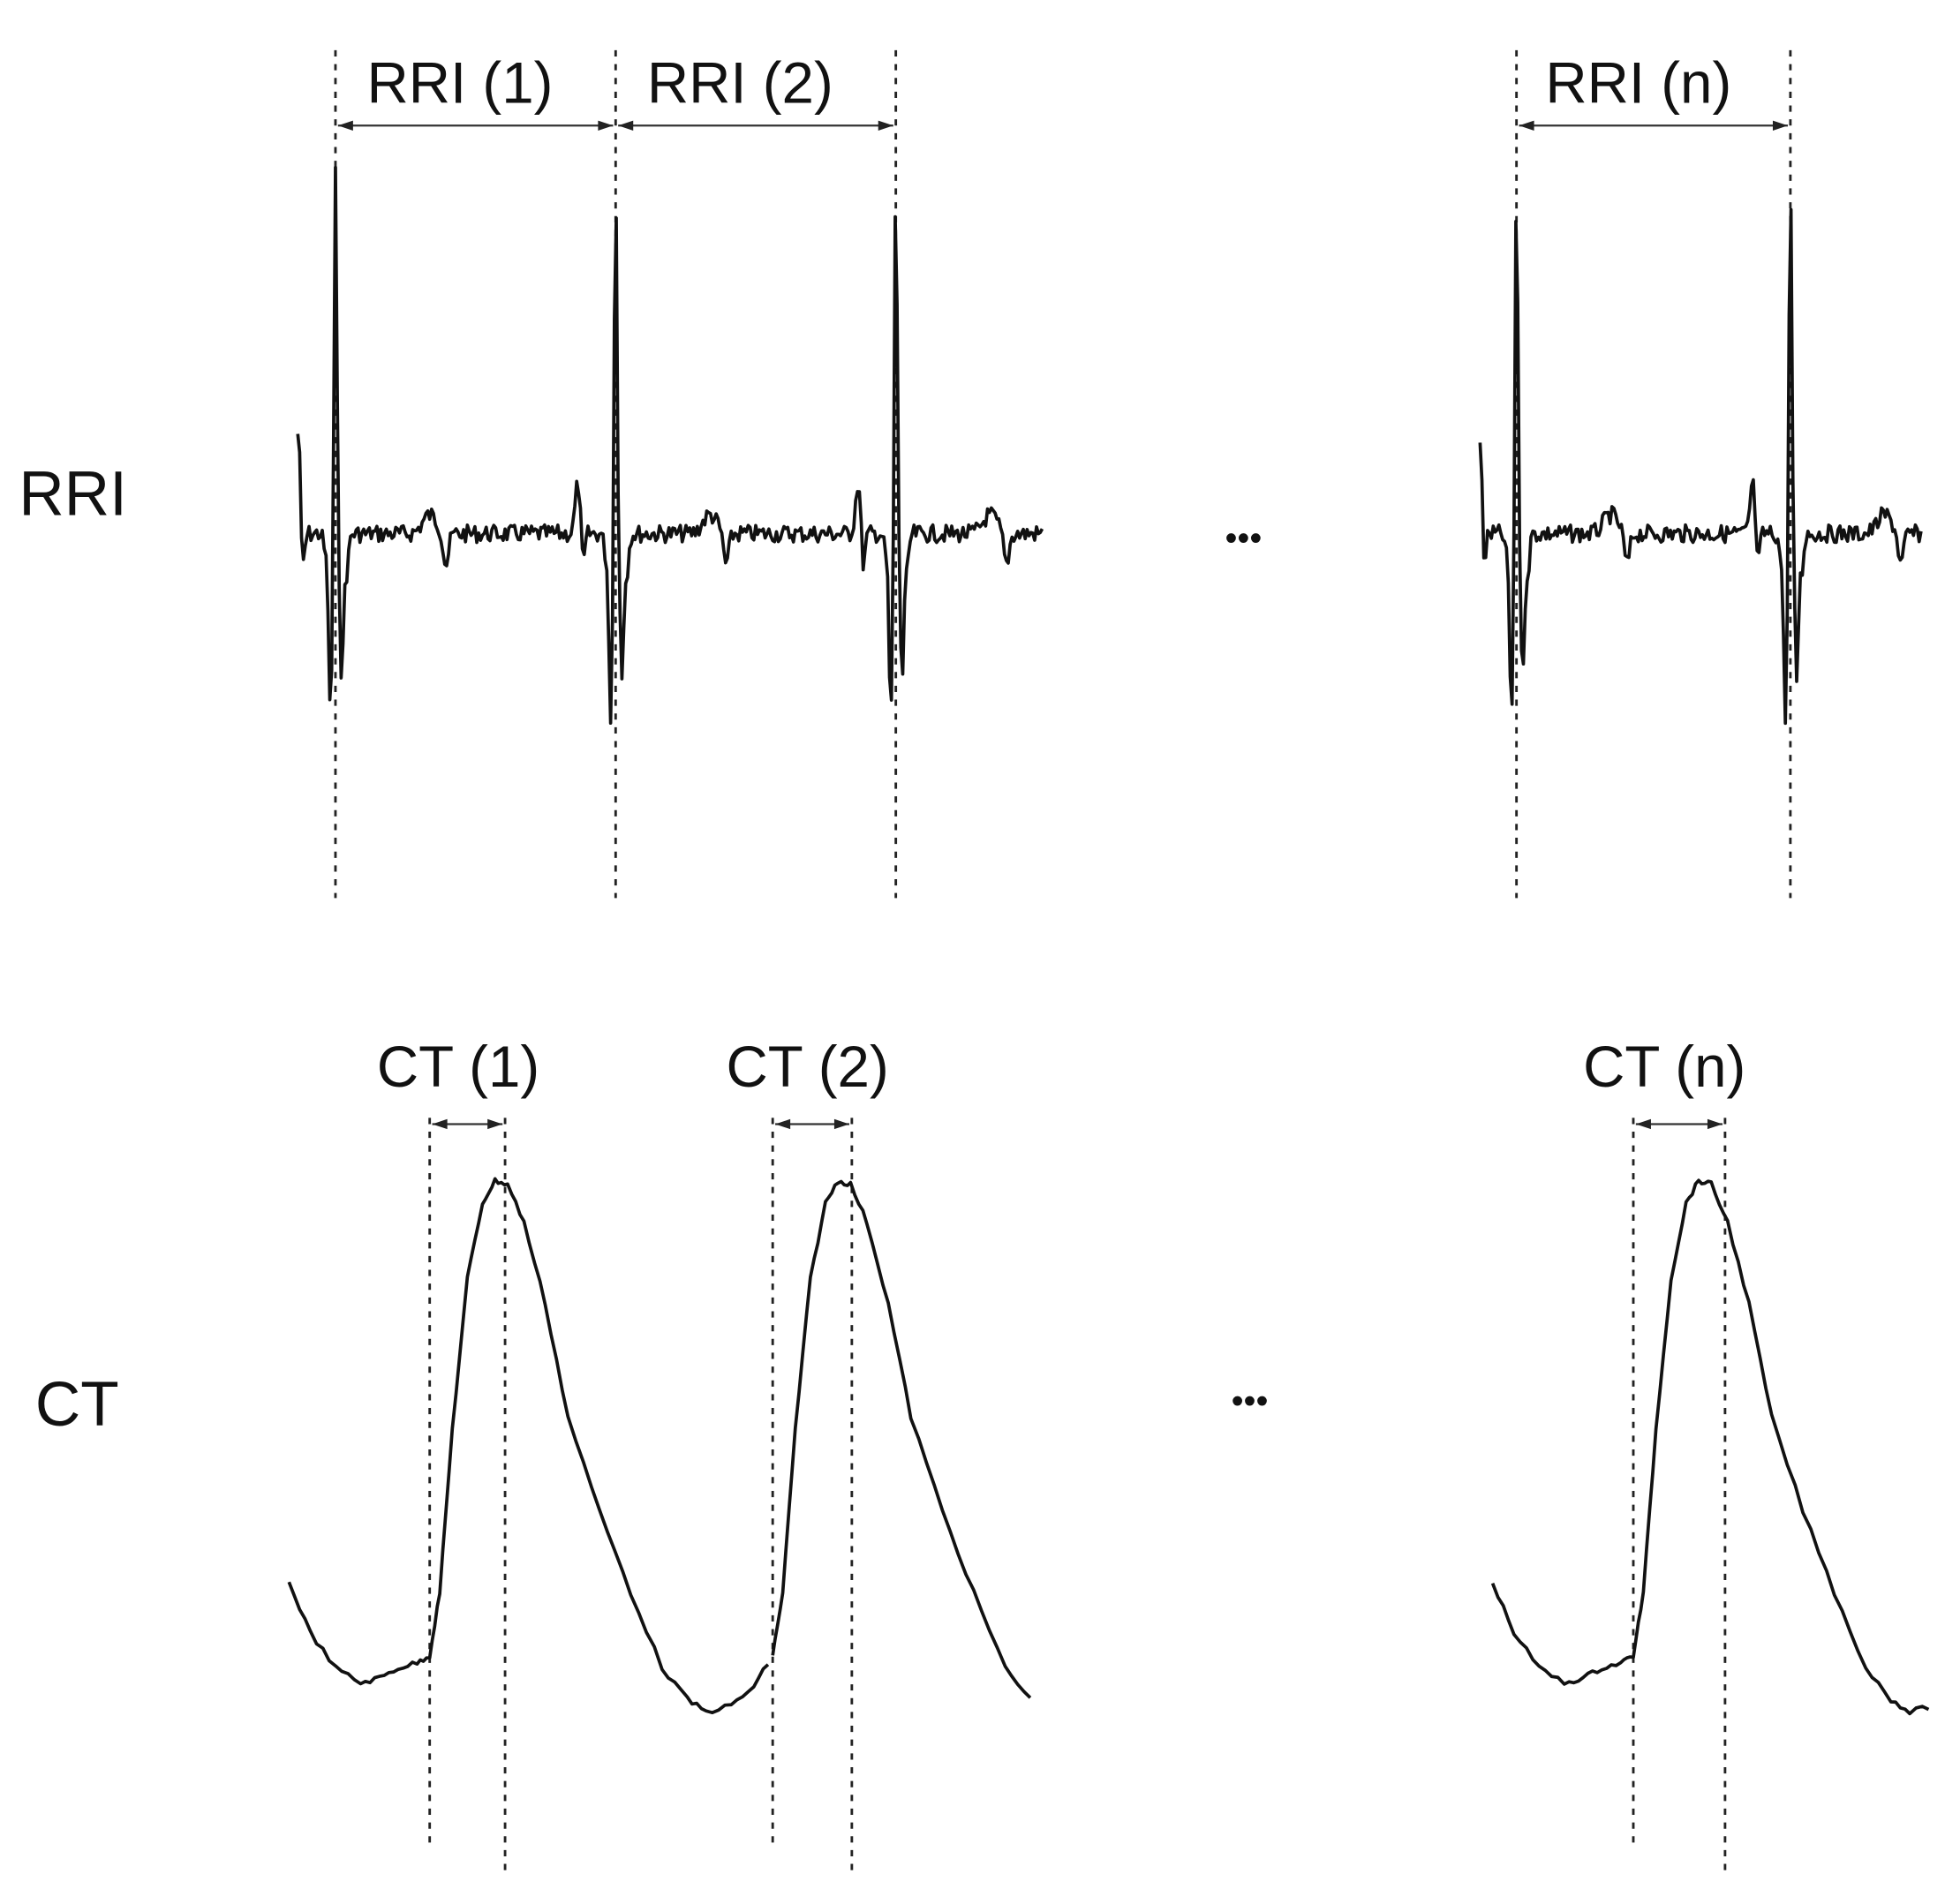 This screenshot has height=1889, width=1960. Describe the element at coordinates (73, 494) in the screenshot. I see `row-label-rri: RRI` at that location.